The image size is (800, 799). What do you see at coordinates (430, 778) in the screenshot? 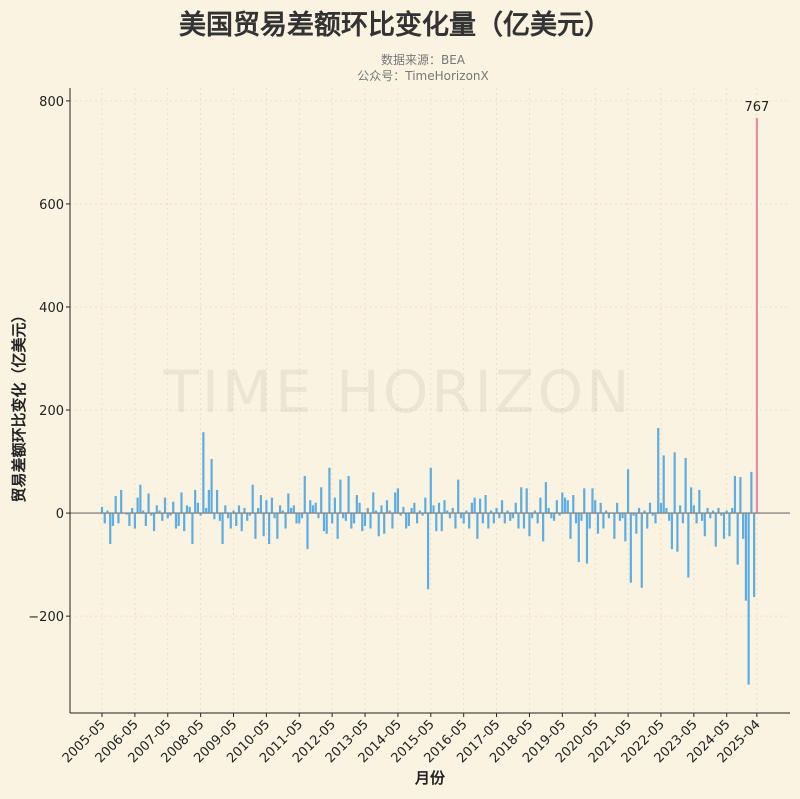
I see `x-axis-label: 月份` at bounding box center [430, 778].